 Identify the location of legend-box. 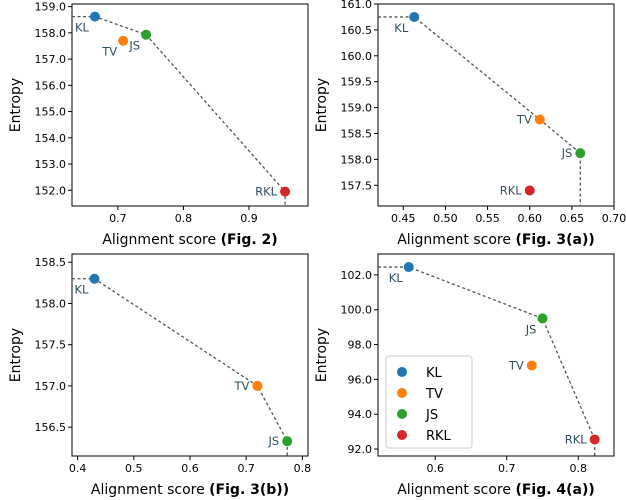
(429, 402).